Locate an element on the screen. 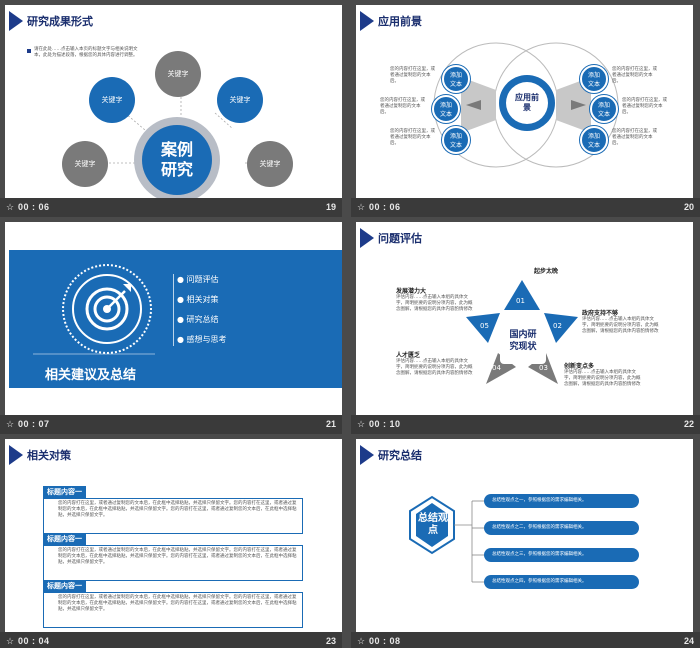 The height and width of the screenshot is (648, 700). summary-item-3: 总结性观点之三，参照根据您的需求编辑相关。 is located at coordinates (561, 555).